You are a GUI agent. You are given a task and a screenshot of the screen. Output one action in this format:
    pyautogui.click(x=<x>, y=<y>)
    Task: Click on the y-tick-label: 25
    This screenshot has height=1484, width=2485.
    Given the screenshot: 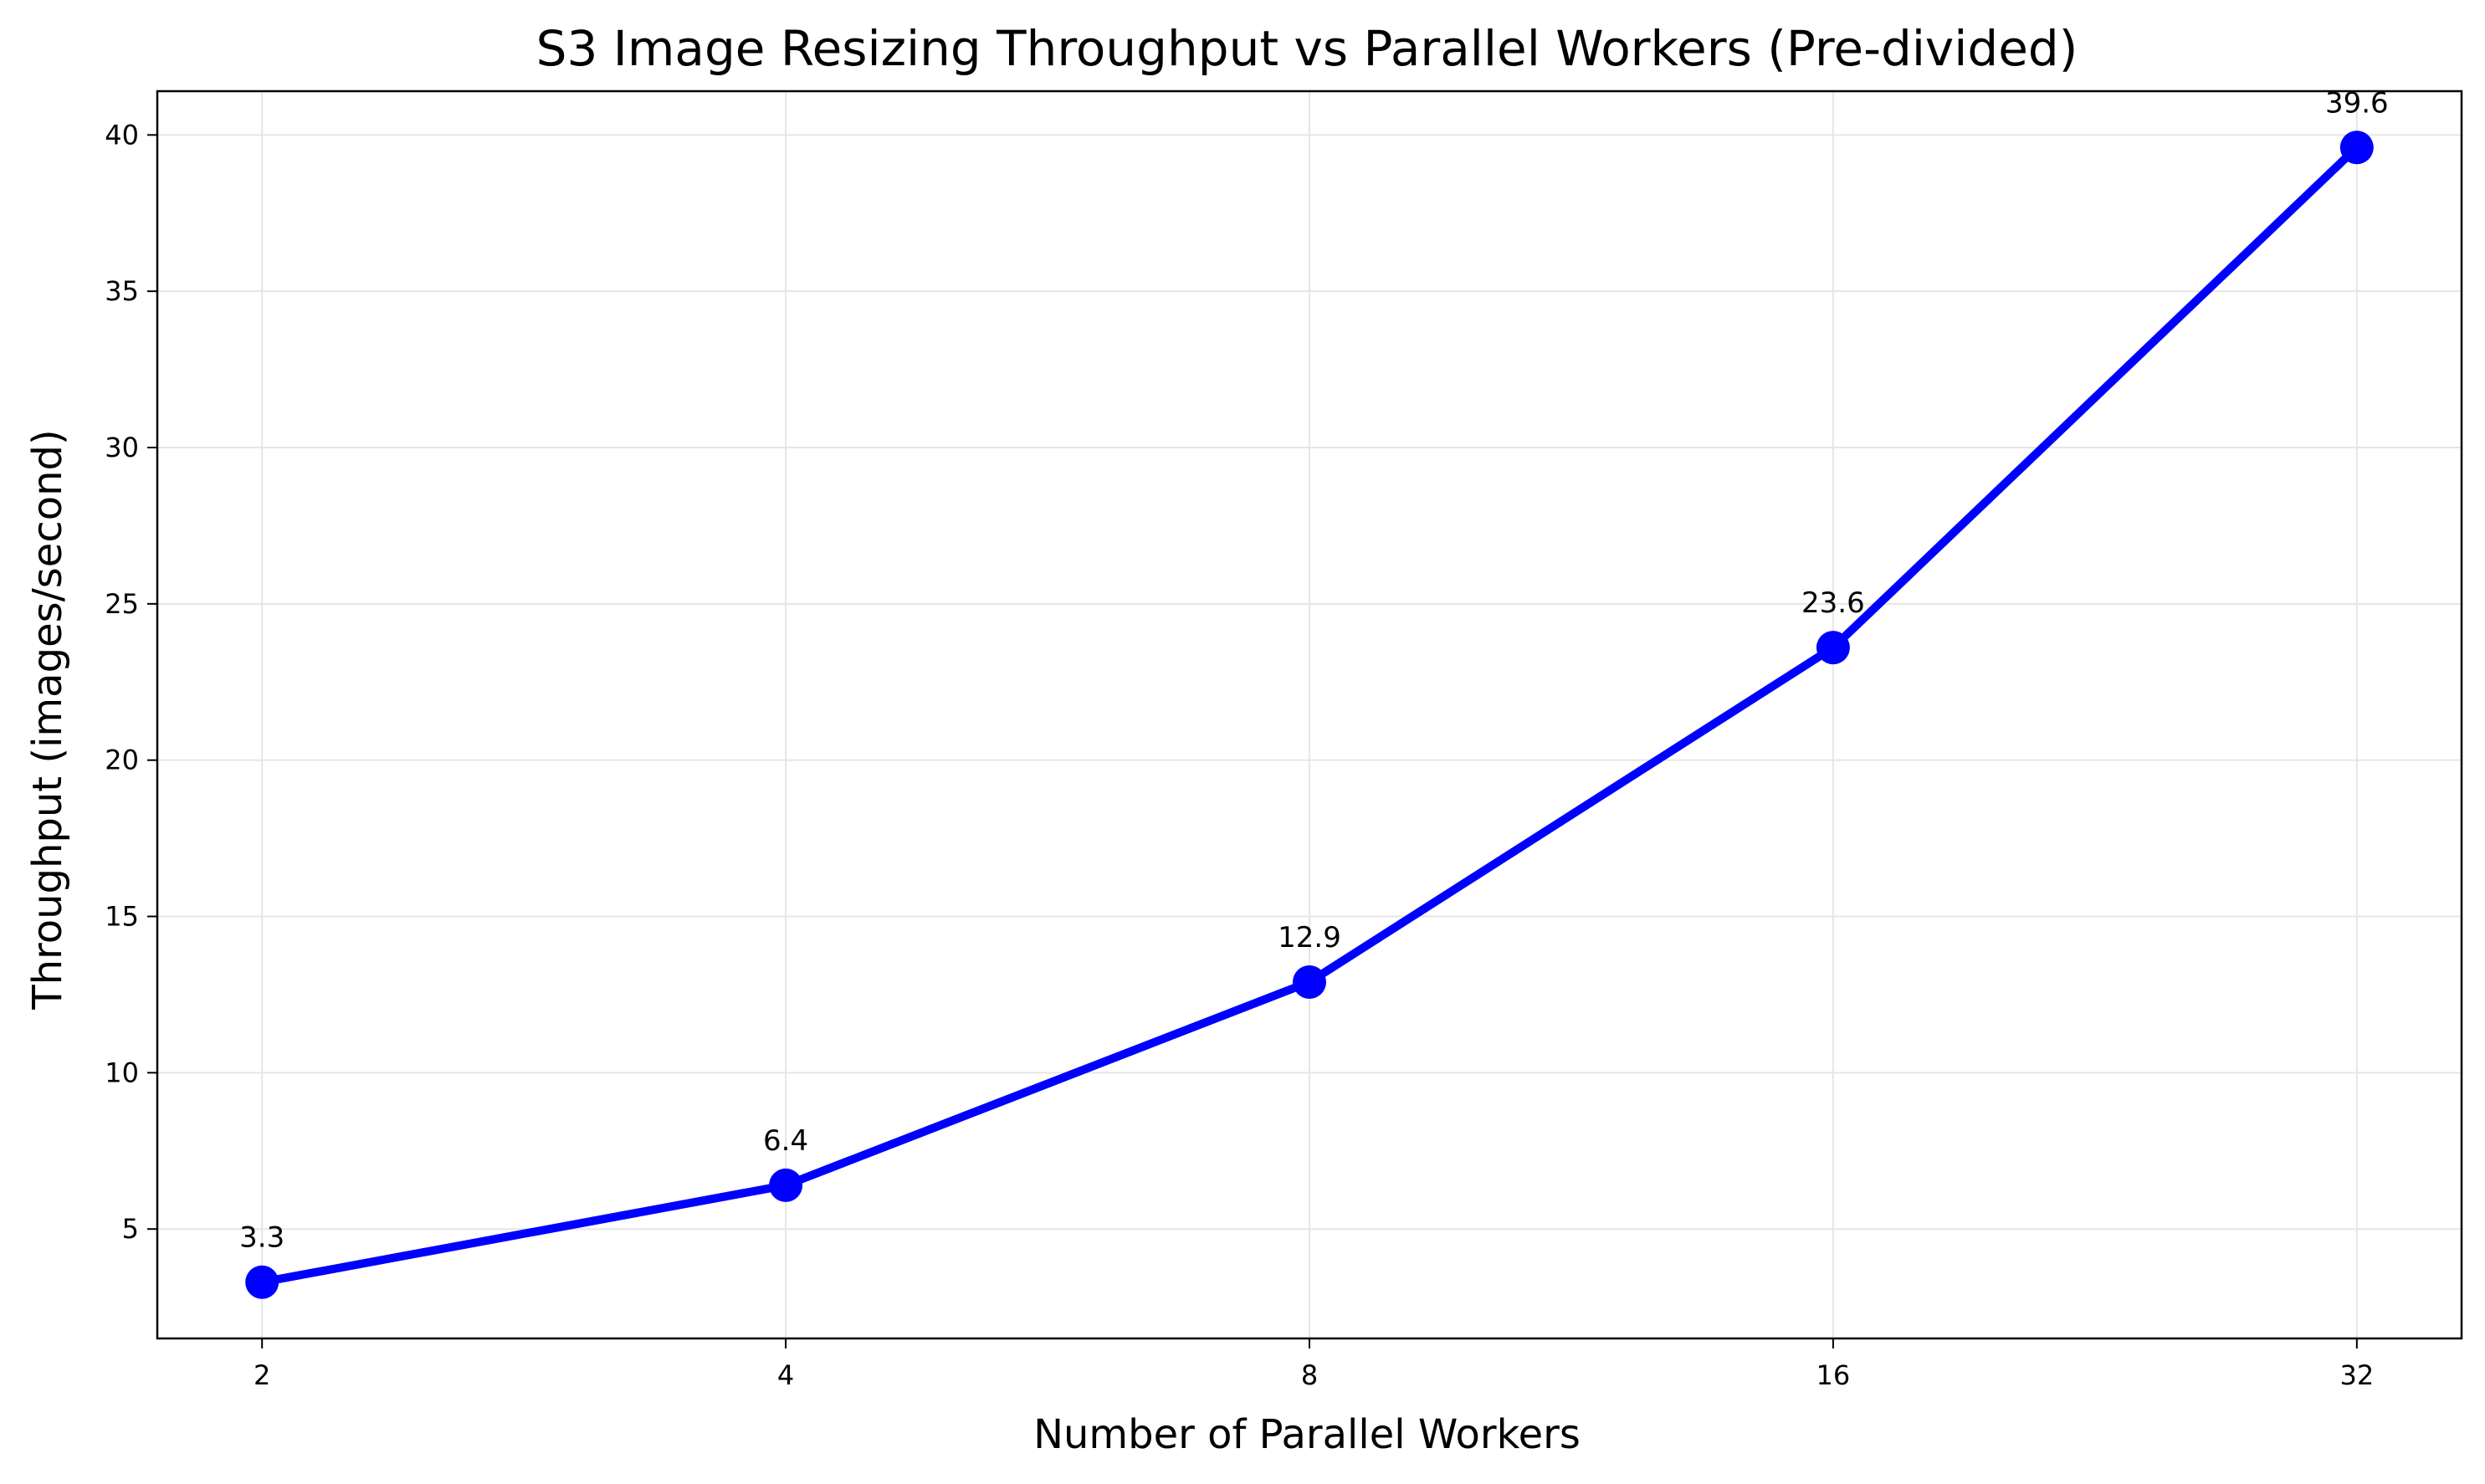 What is the action you would take?
    pyautogui.click(x=122, y=604)
    